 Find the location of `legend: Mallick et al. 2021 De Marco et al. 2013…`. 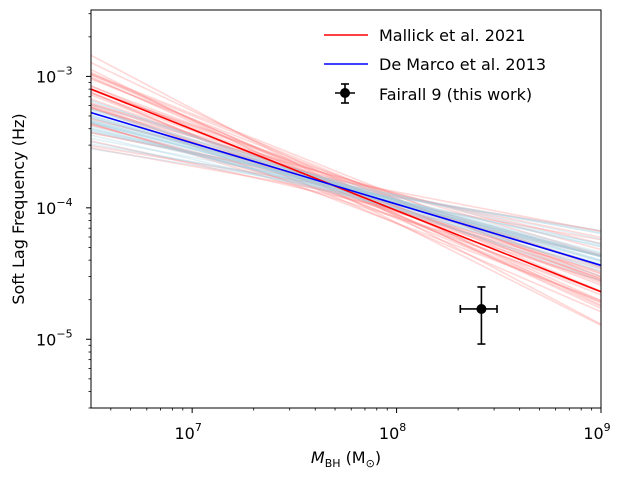

legend: Mallick et al. 2021 De Marco et al. 2013… is located at coordinates (435, 65).